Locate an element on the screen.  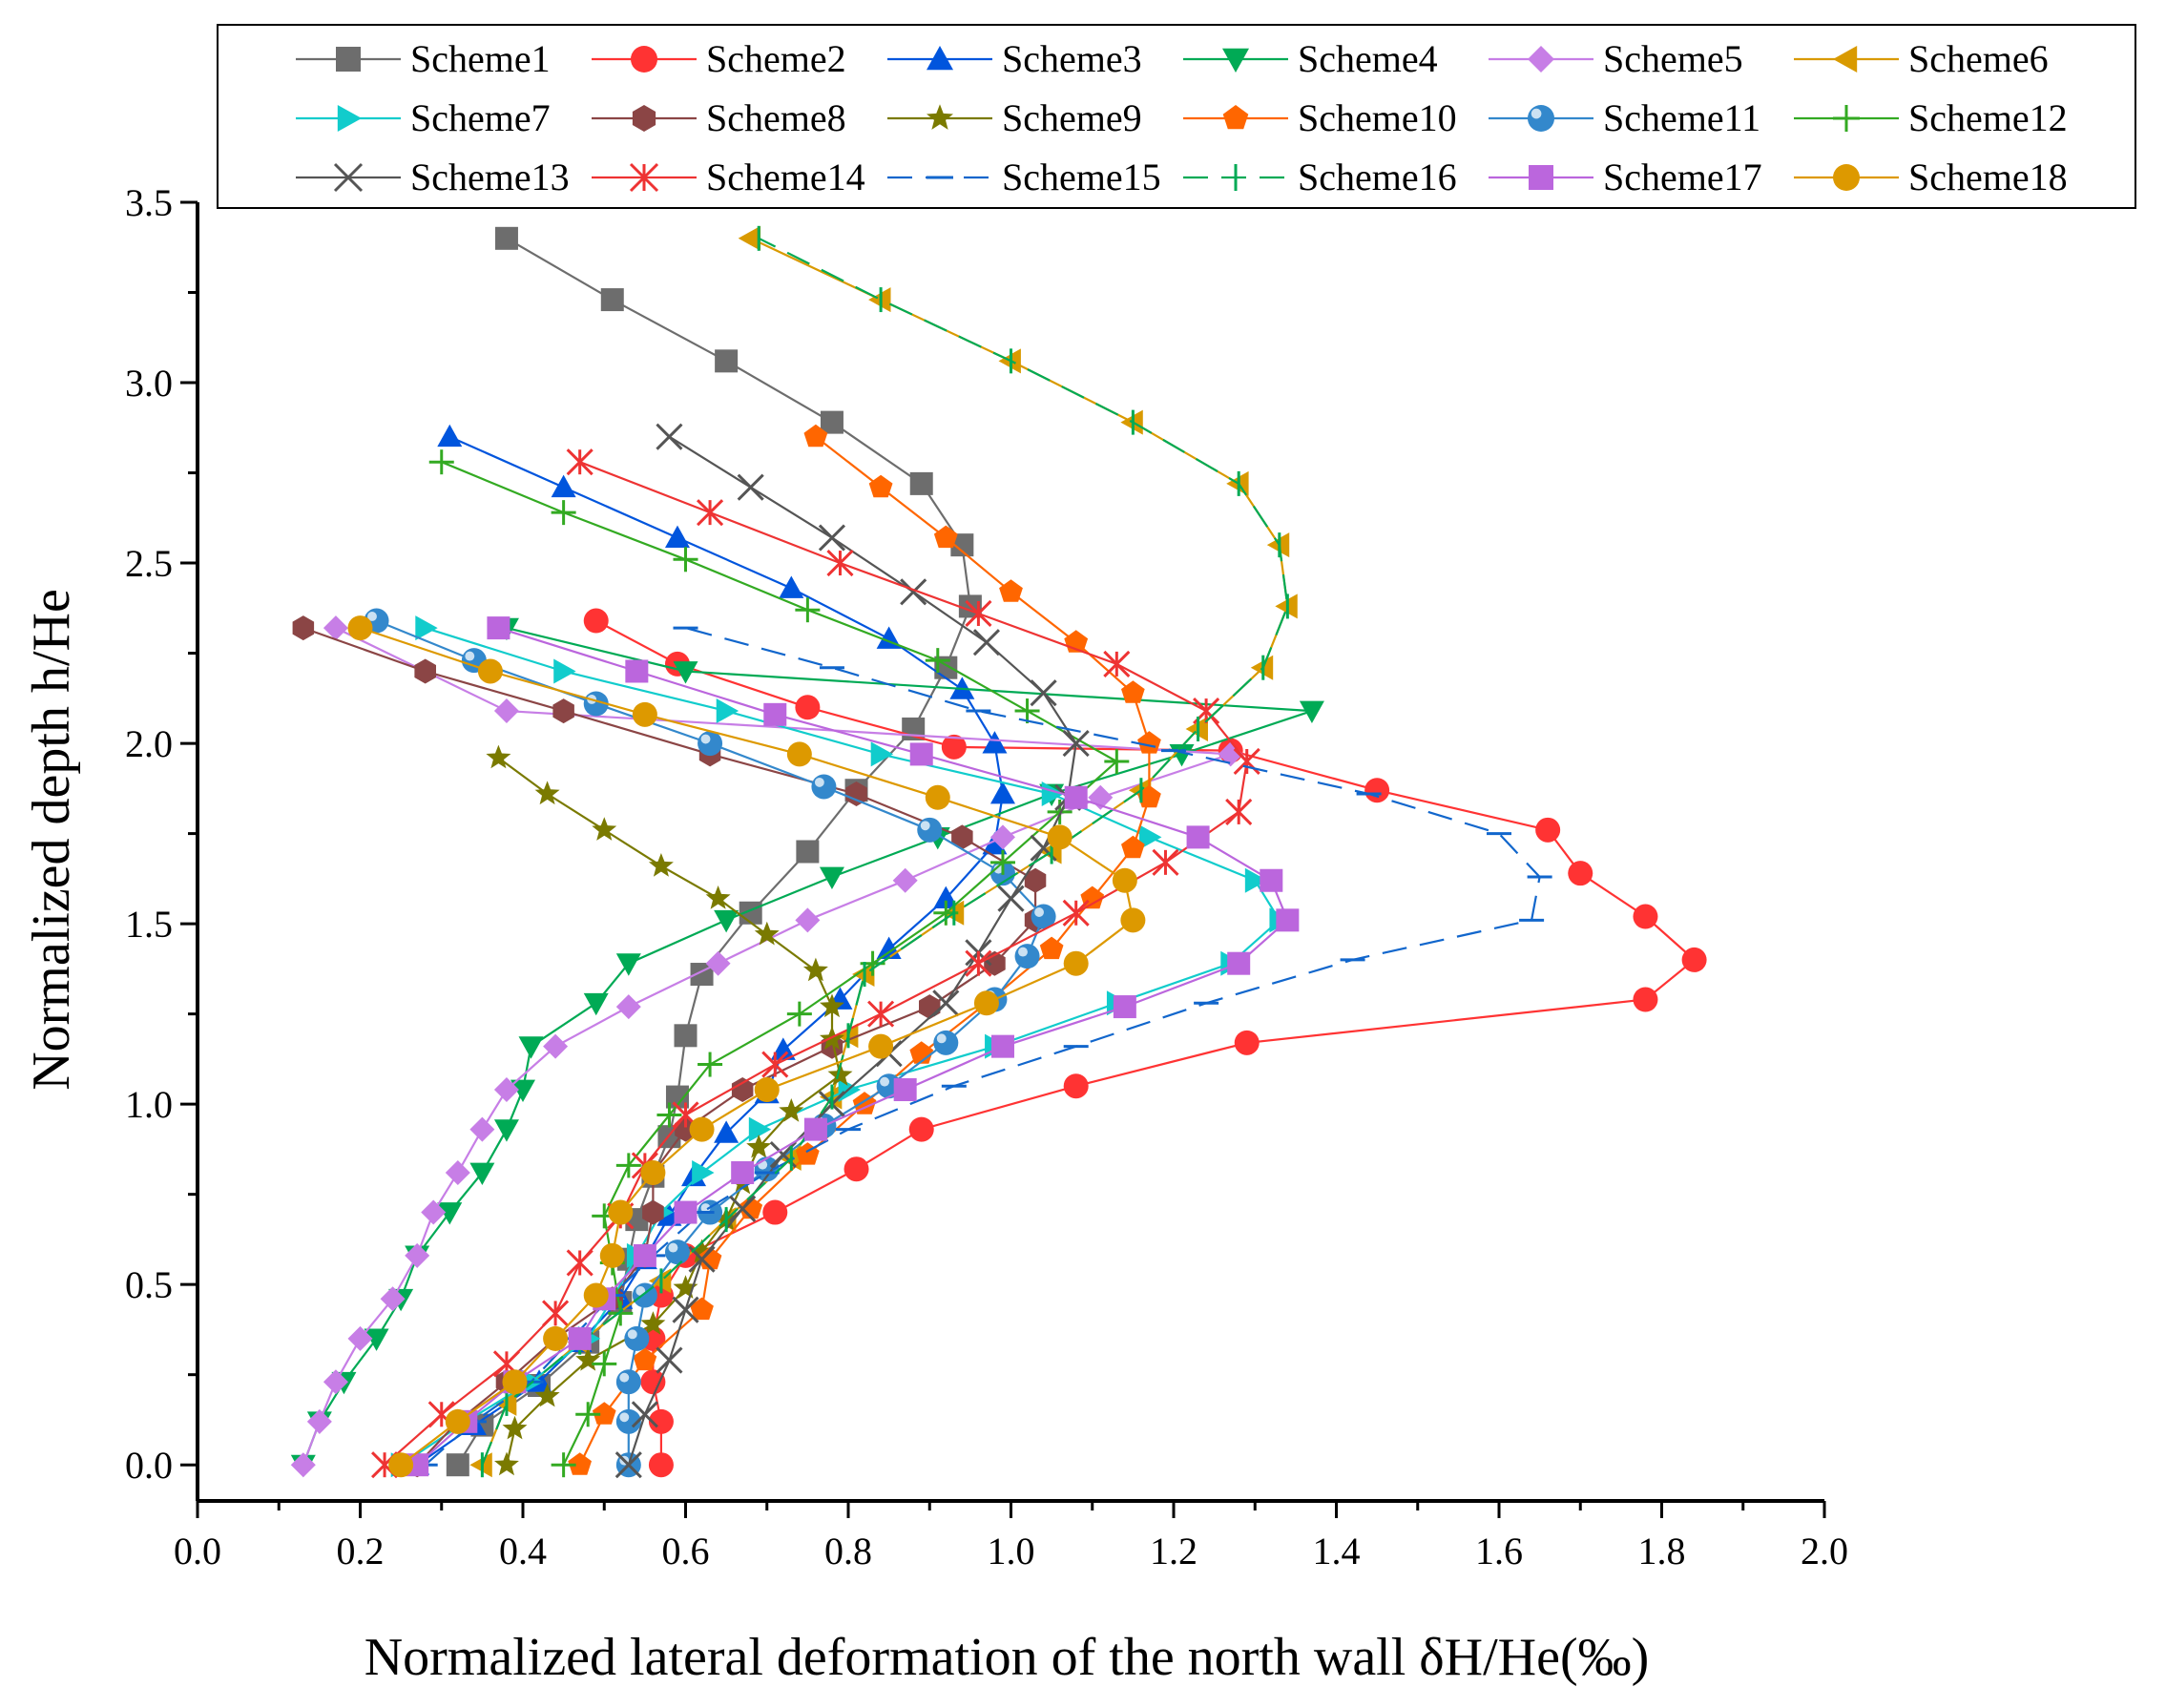
legend-item-scheme3: Scheme3 is located at coordinates (1014, 58).